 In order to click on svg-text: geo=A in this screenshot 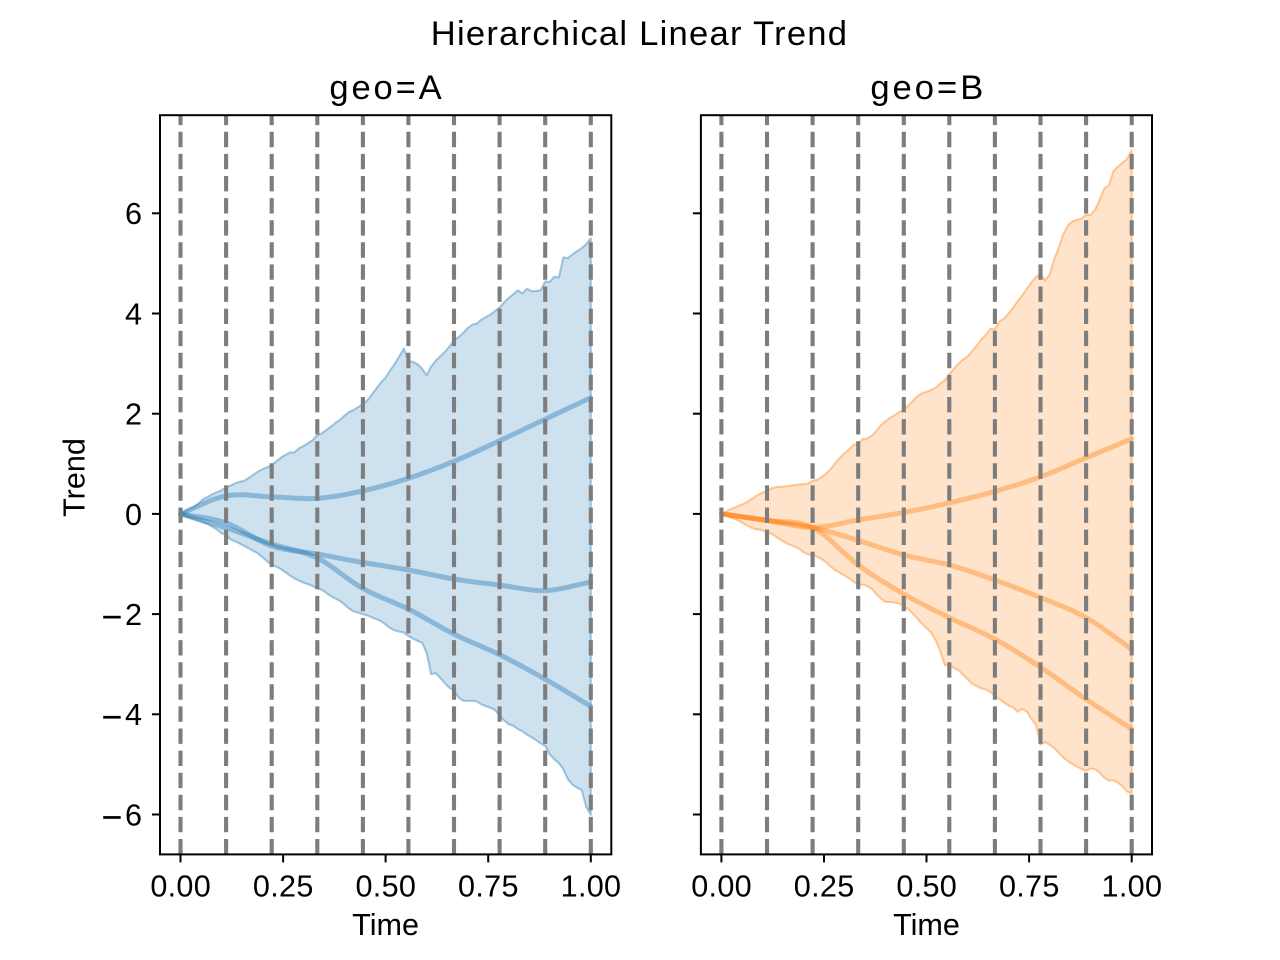, I will do `click(386, 88)`.